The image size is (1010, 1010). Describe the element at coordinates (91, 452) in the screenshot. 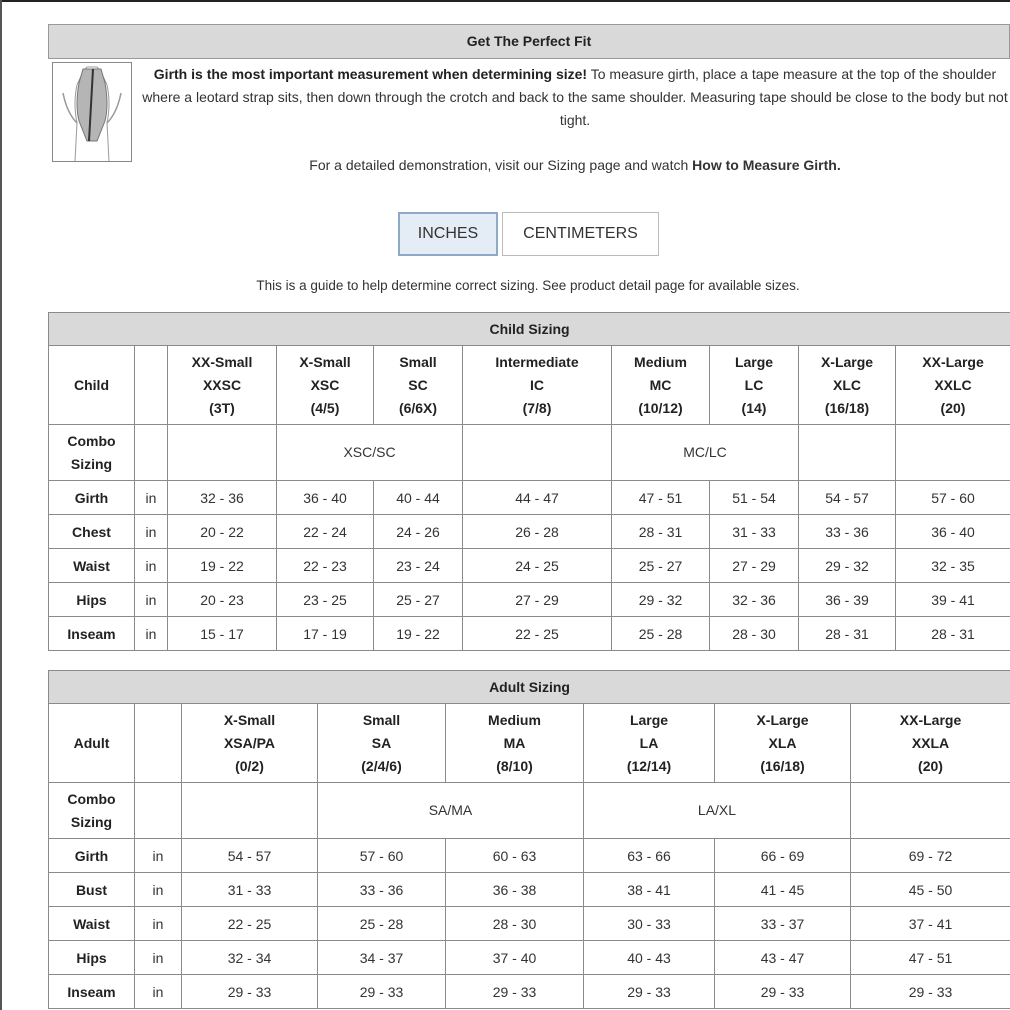

I see `combo-label: Combo Sizing` at that location.